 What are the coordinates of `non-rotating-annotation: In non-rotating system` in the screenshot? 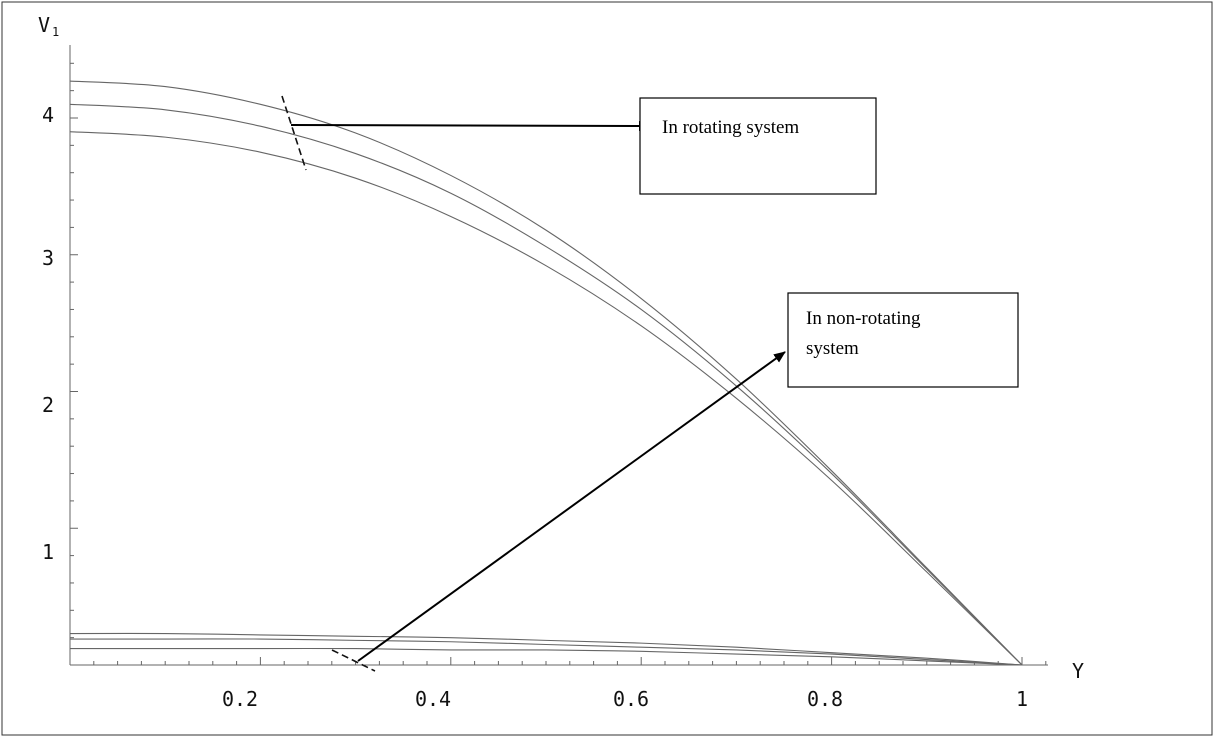 It's located at (903, 340).